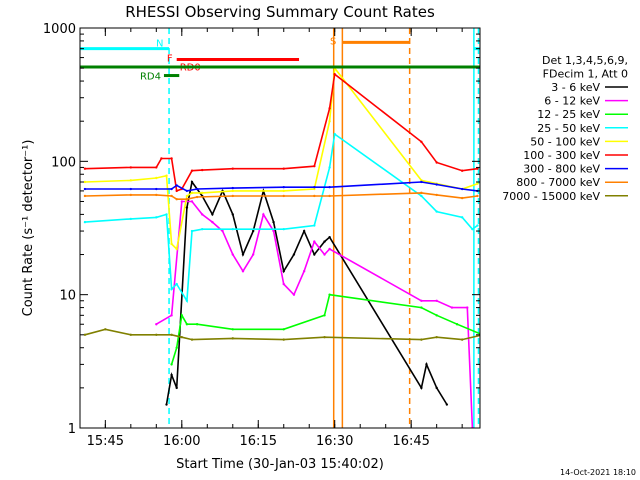  Describe the element at coordinates (561, 155) in the screenshot. I see `legend-label: 100 - 300 keV` at that location.